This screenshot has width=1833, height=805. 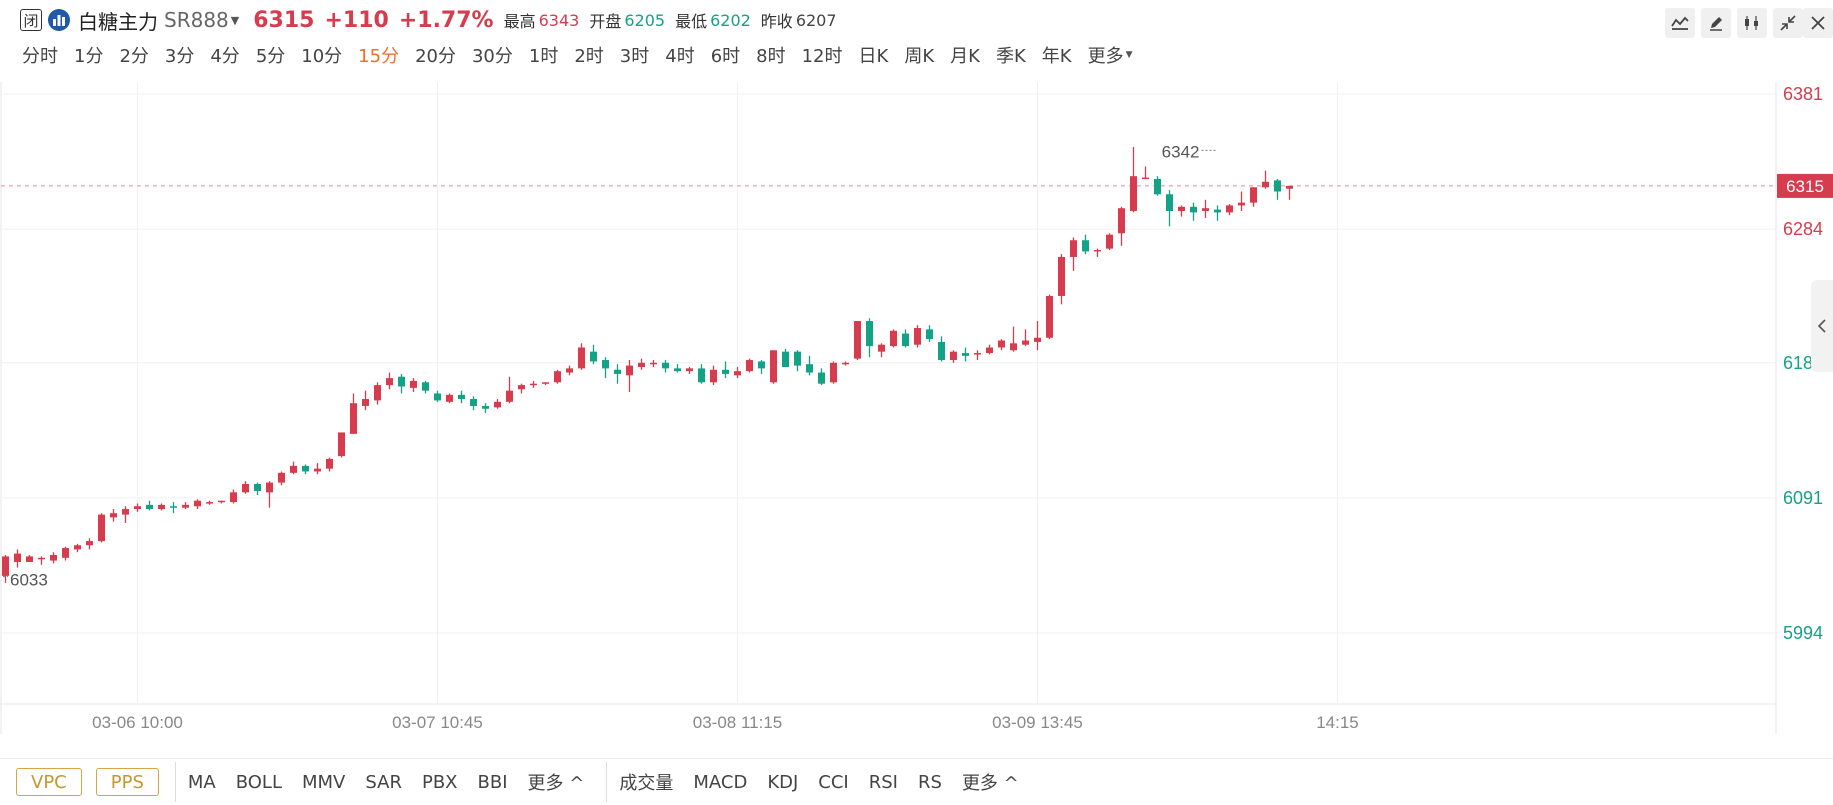 I want to click on main-indicator-item: BBI, so click(x=492, y=782).